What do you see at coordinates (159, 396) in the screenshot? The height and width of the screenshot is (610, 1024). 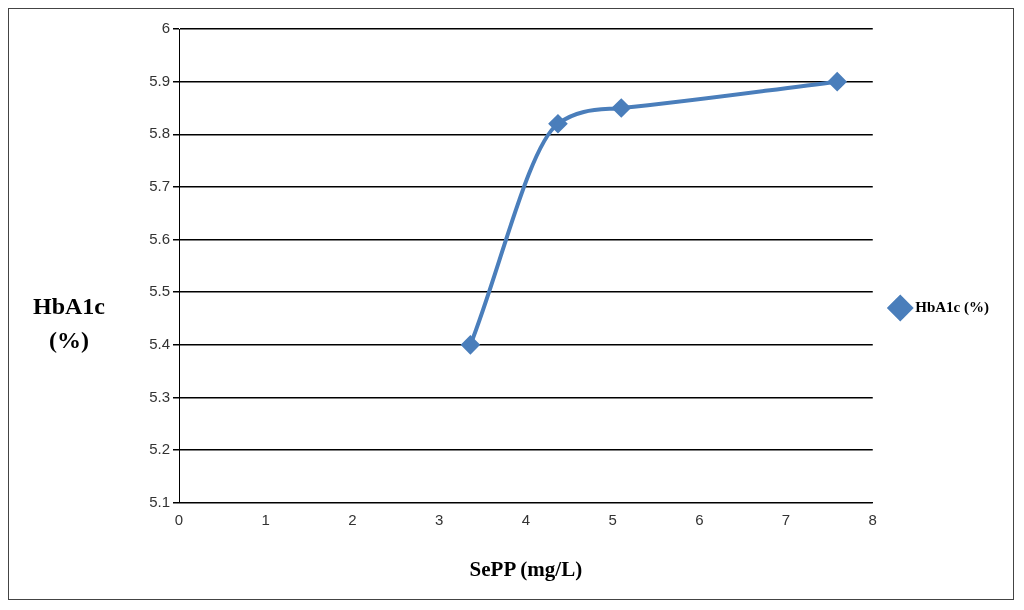 I see `y-tick-label: 5.3` at bounding box center [159, 396].